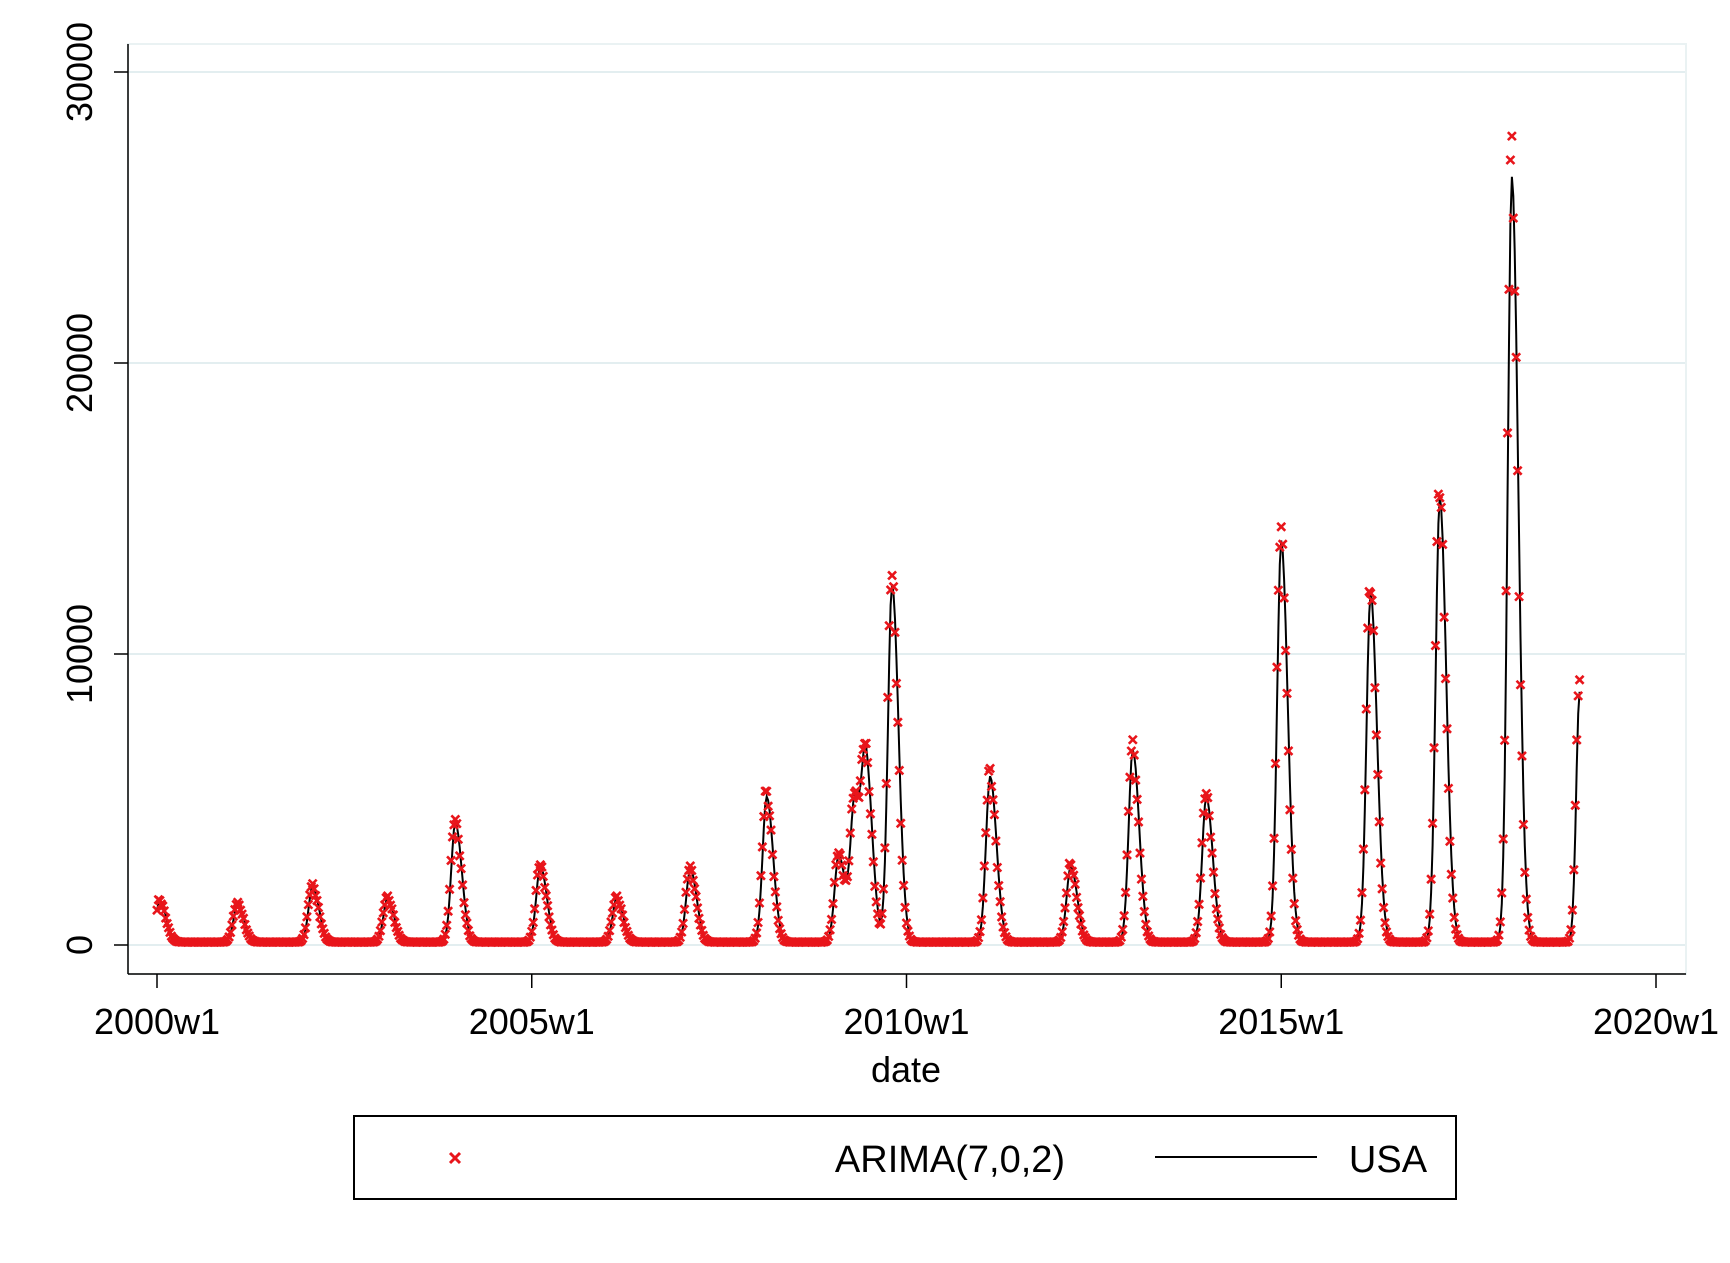 The width and height of the screenshot is (1730, 1263). I want to click on x-tick-label: 2005w1, so click(532, 1021).